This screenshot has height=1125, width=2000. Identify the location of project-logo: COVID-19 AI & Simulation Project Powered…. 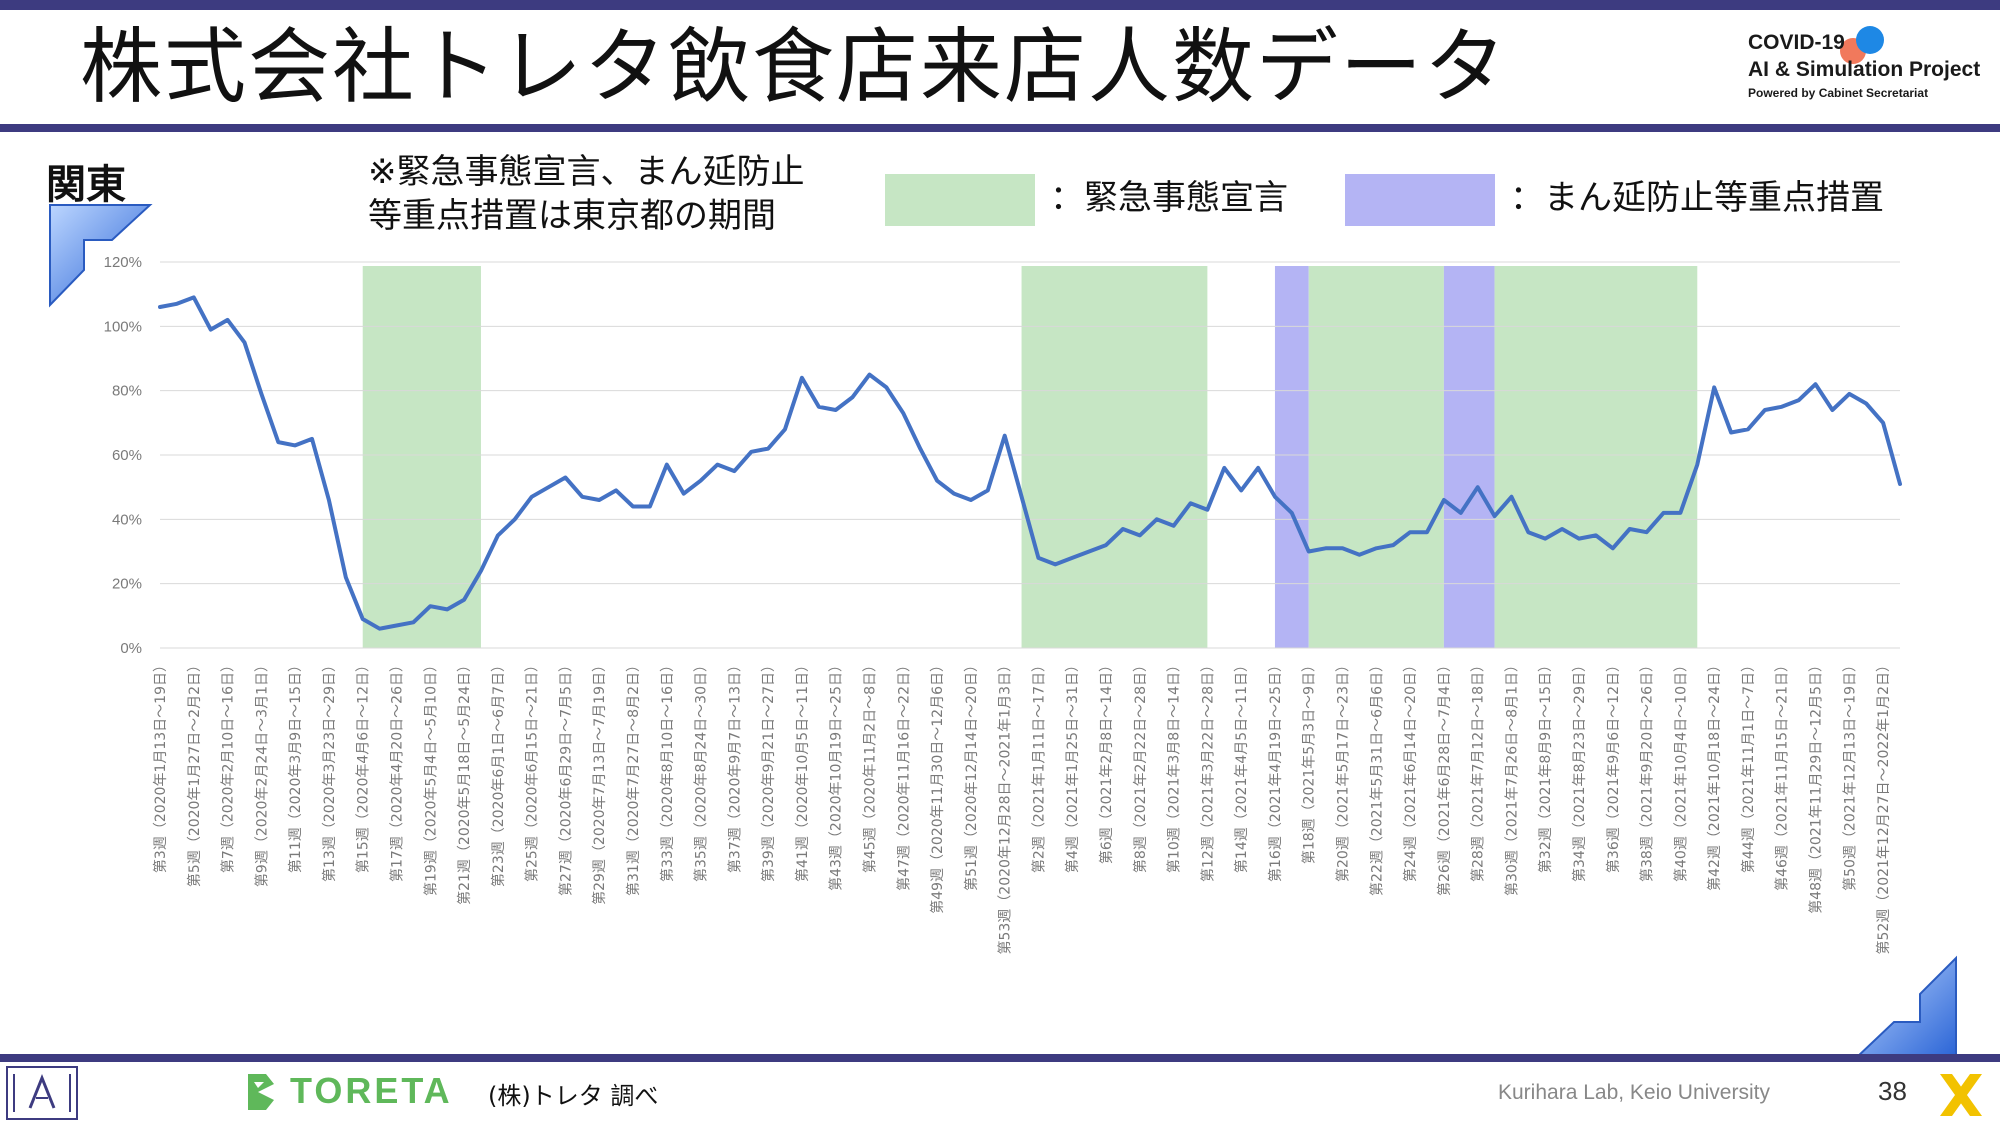
(1864, 66).